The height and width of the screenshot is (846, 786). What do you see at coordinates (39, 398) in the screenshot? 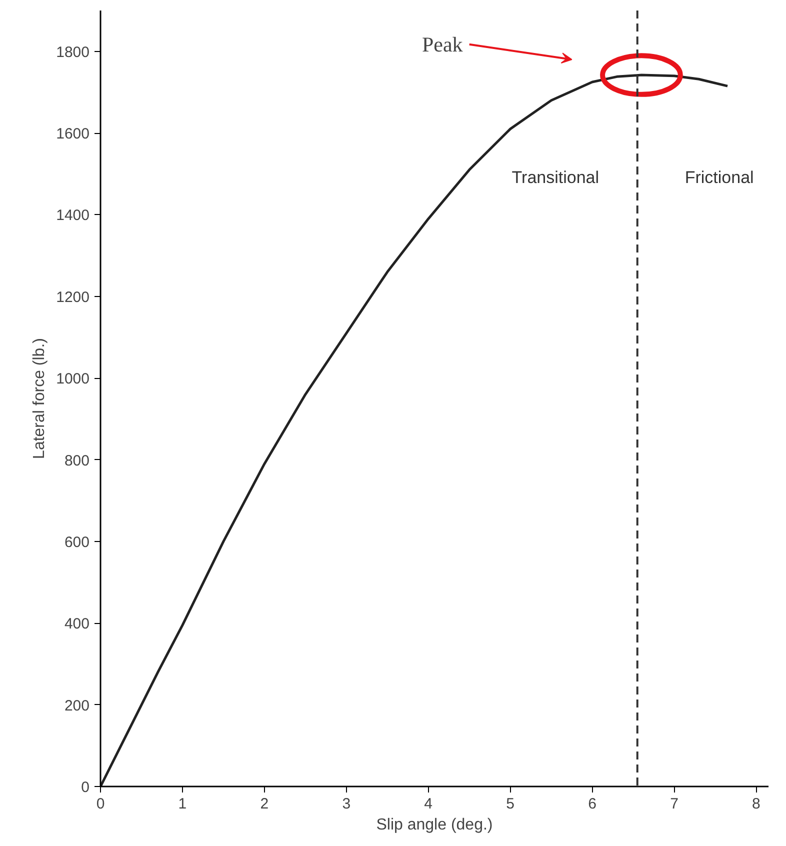
I see `y-axis-title: Lateral force (lb.)` at bounding box center [39, 398].